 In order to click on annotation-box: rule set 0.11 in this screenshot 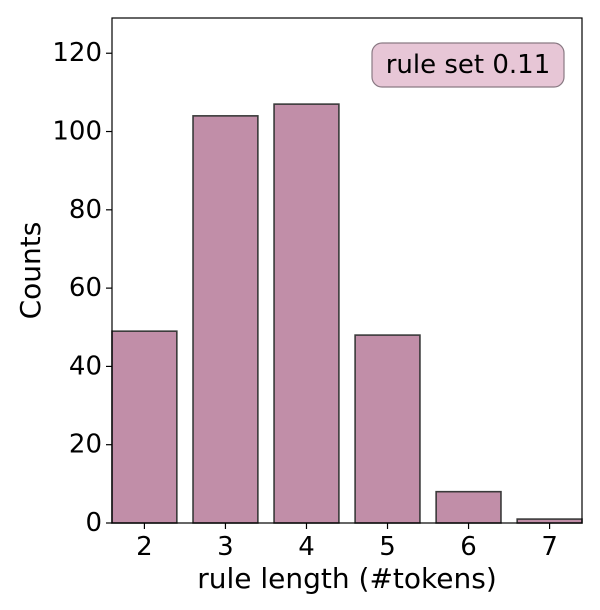, I will do `click(468, 65)`.